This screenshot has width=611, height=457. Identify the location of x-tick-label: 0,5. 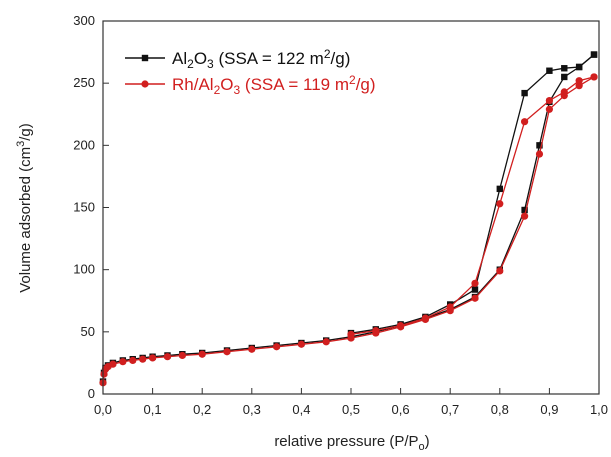
(351, 409).